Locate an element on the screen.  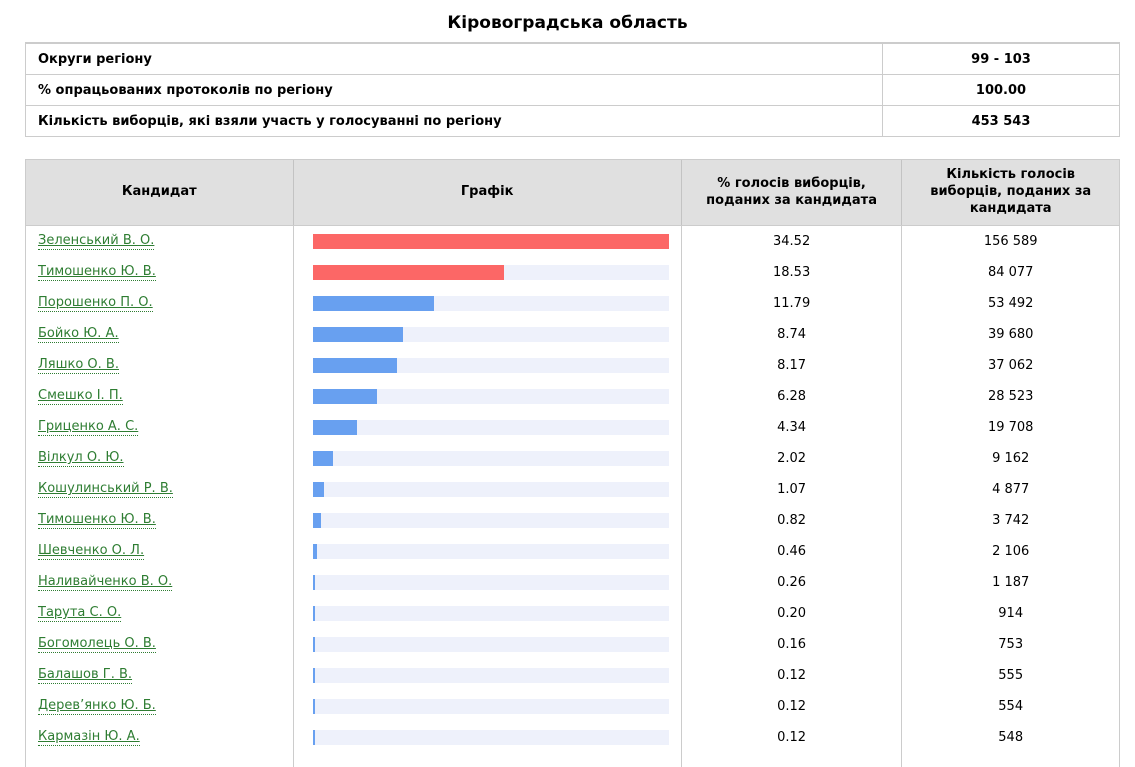
candidate-row: Гриценко А. С. 4.34 19 708 is located at coordinates (572, 427).